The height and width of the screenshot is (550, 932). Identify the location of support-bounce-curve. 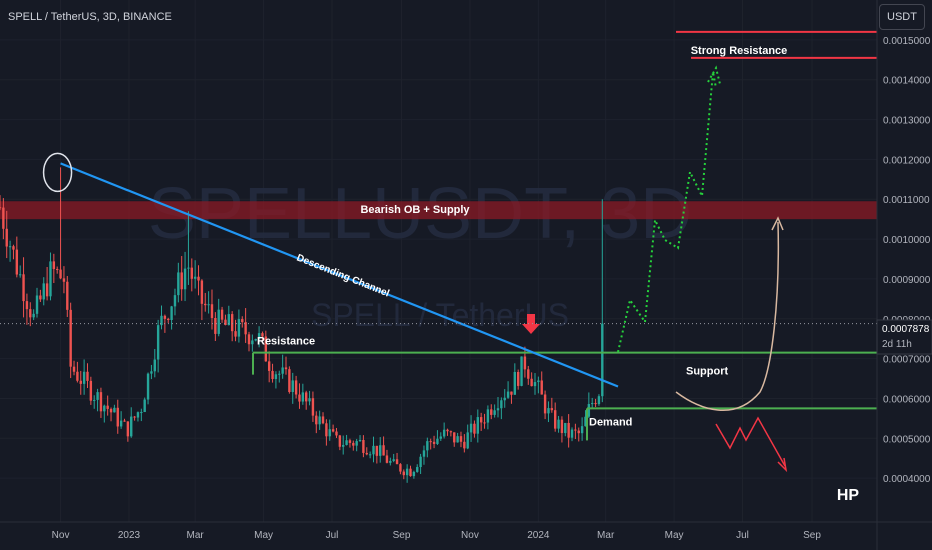
(727, 316).